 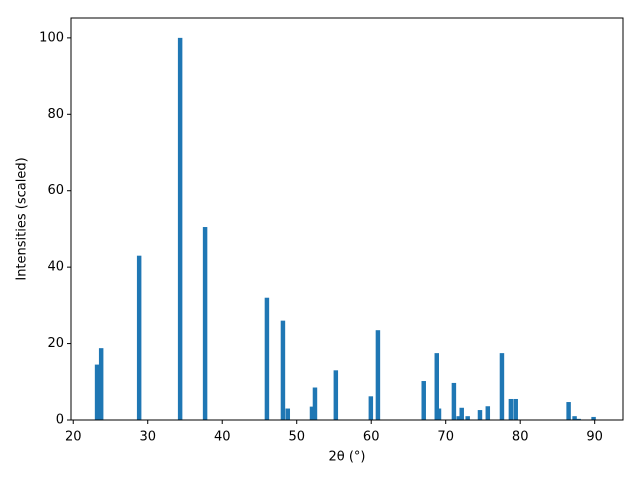 What do you see at coordinates (55, 267) in the screenshot?
I see `y-tick-label: 40` at bounding box center [55, 267].